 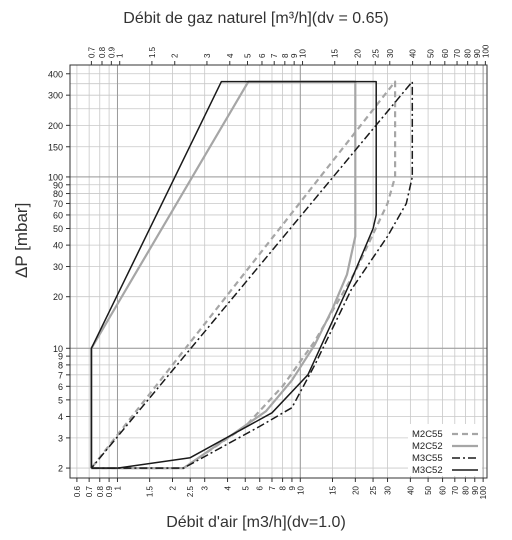 I want to click on x-tick-label-top: 5, so click(x=247, y=55).